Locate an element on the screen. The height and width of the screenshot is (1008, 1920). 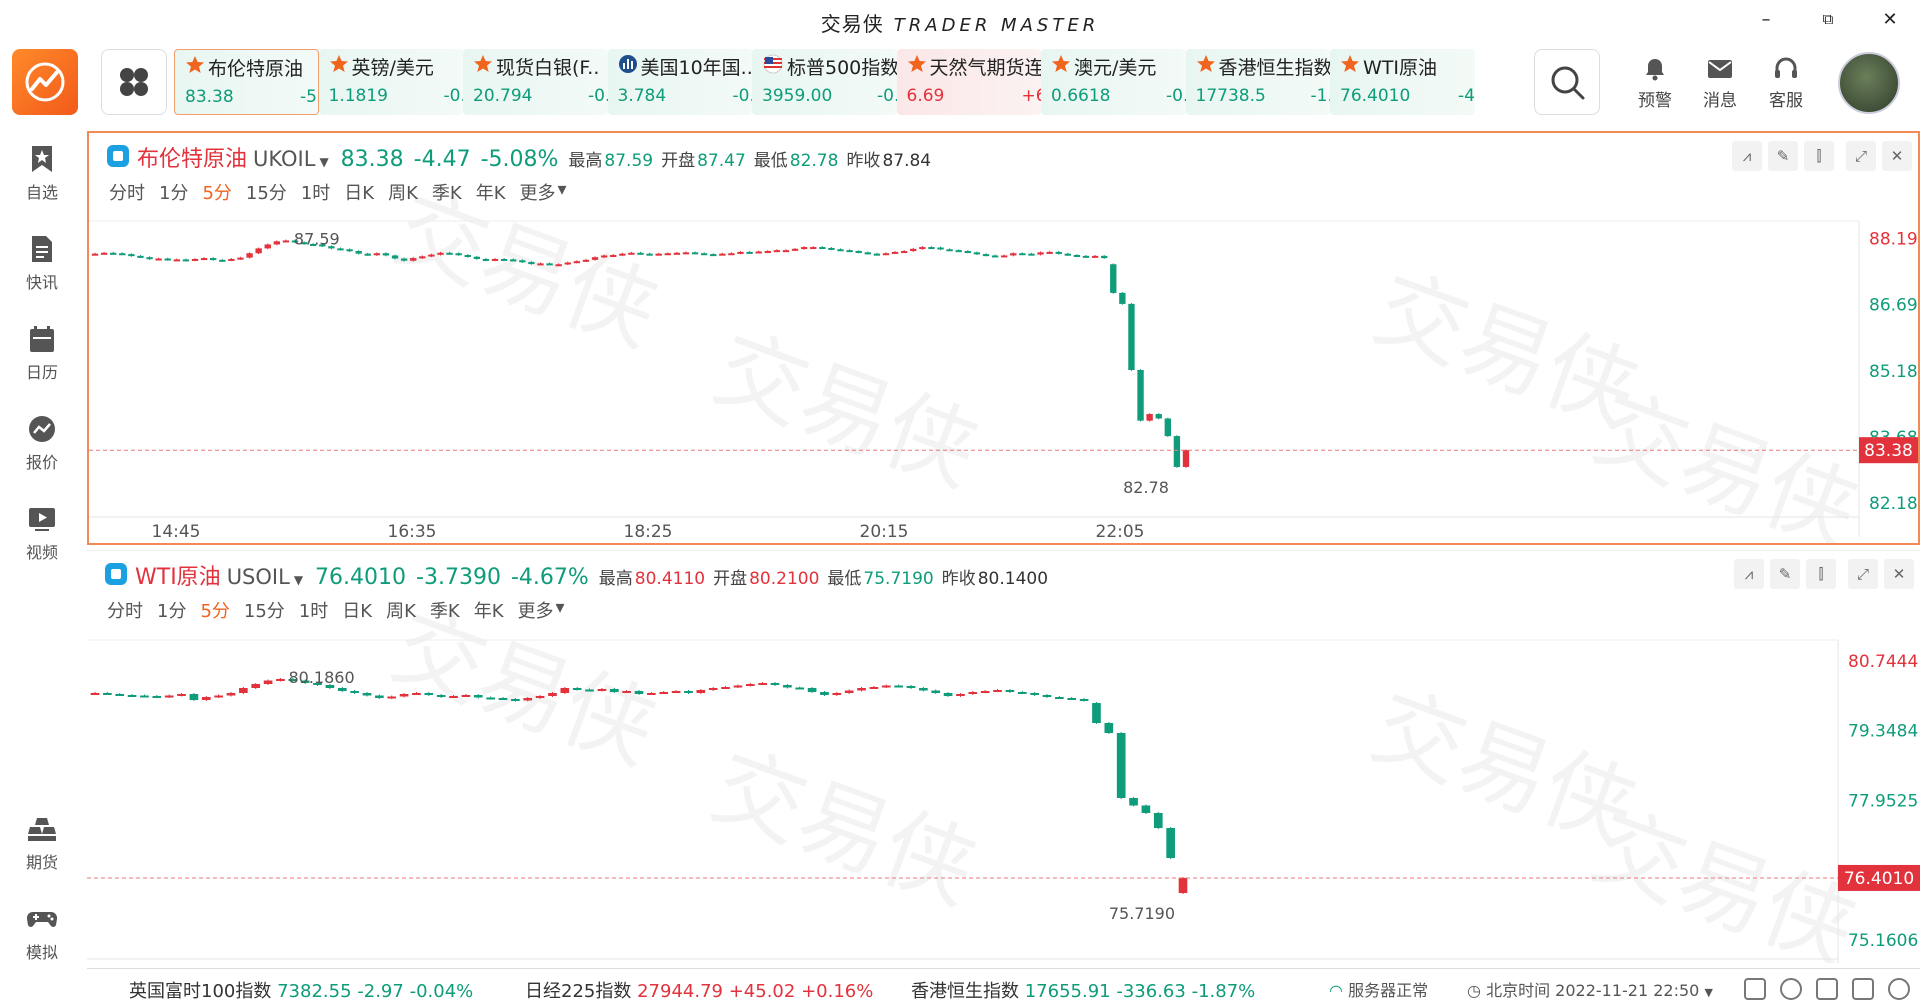
server-status-label: 服务器正常 is located at coordinates (1388, 990).